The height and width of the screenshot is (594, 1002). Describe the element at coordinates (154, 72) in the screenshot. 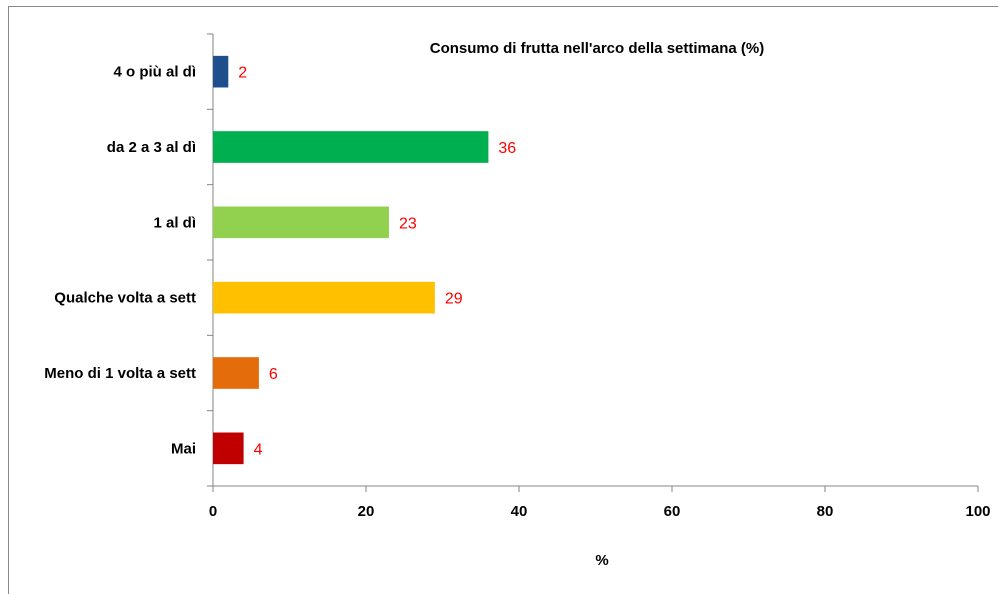

I see `category-label: 4 o più al dì` at that location.